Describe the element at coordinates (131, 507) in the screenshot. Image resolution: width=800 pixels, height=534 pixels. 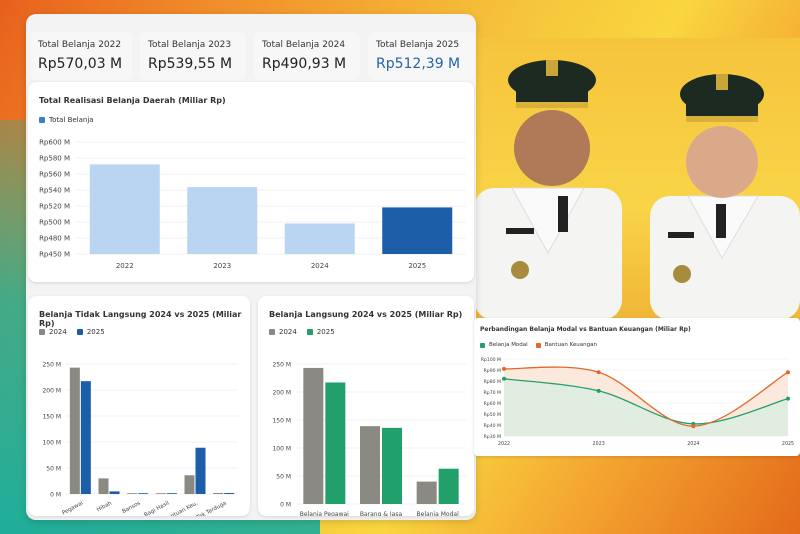
I see `x-tick-label: Bansos` at that location.